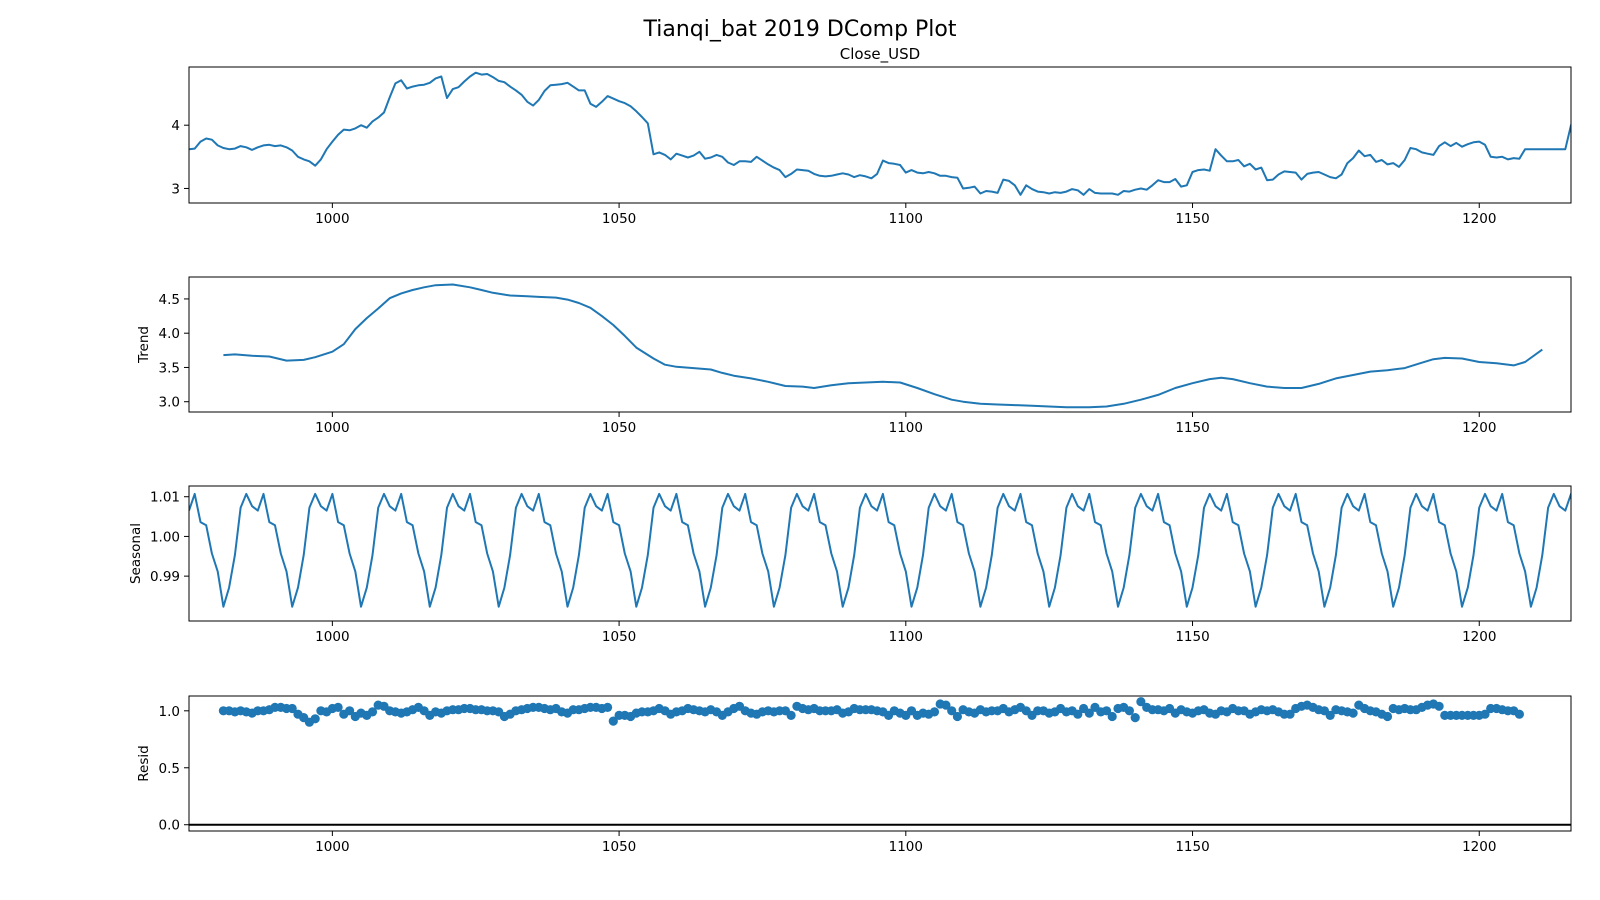  Describe the element at coordinates (175, 126) in the screenshot. I see `y-tick-label: 4` at that location.